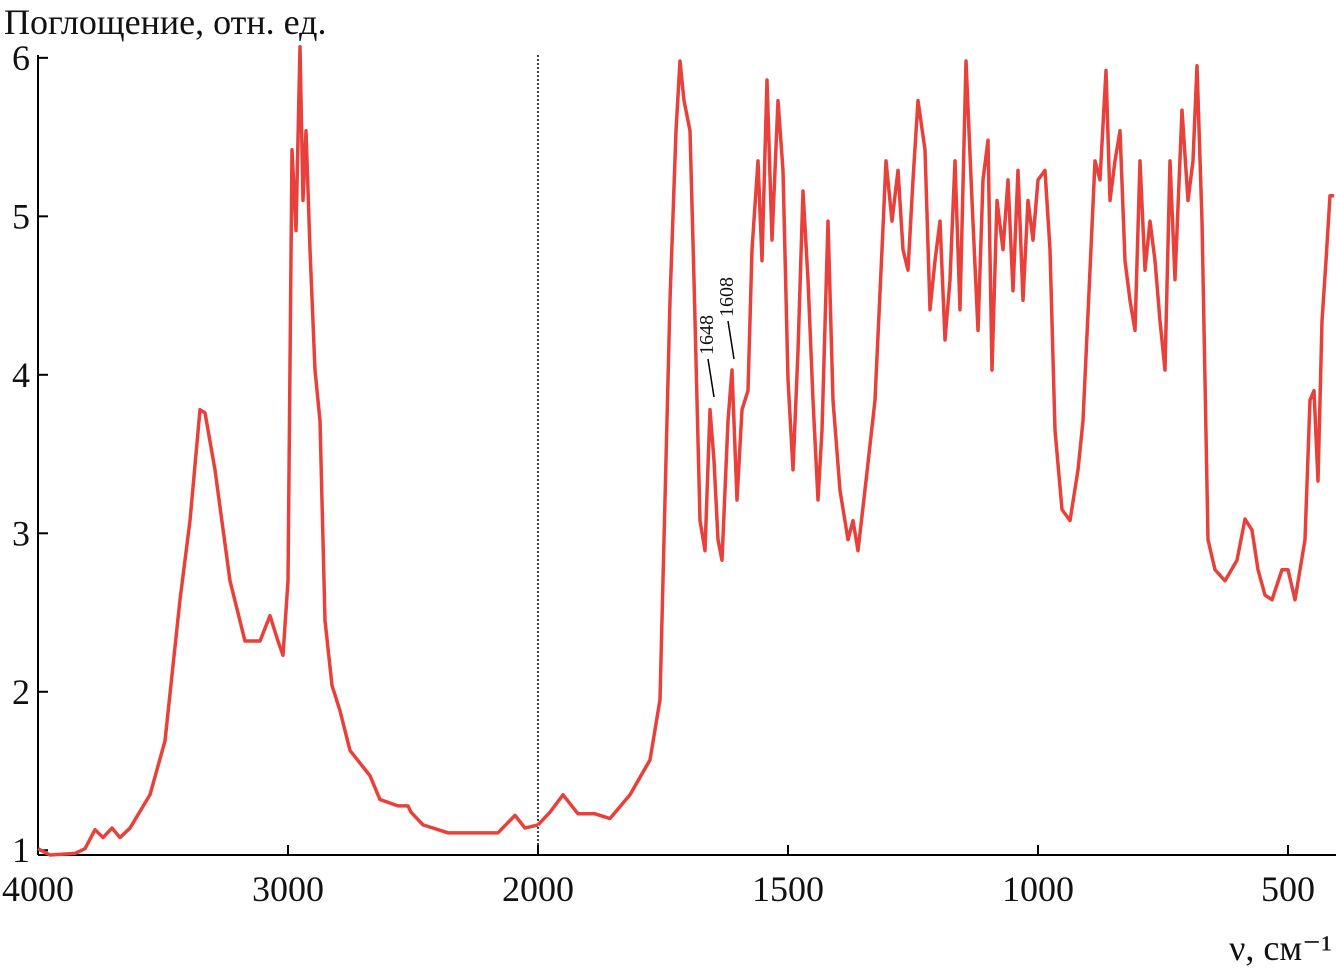 This screenshot has height=980, width=1336. I want to click on y-tick-label: 1, so click(21, 850).